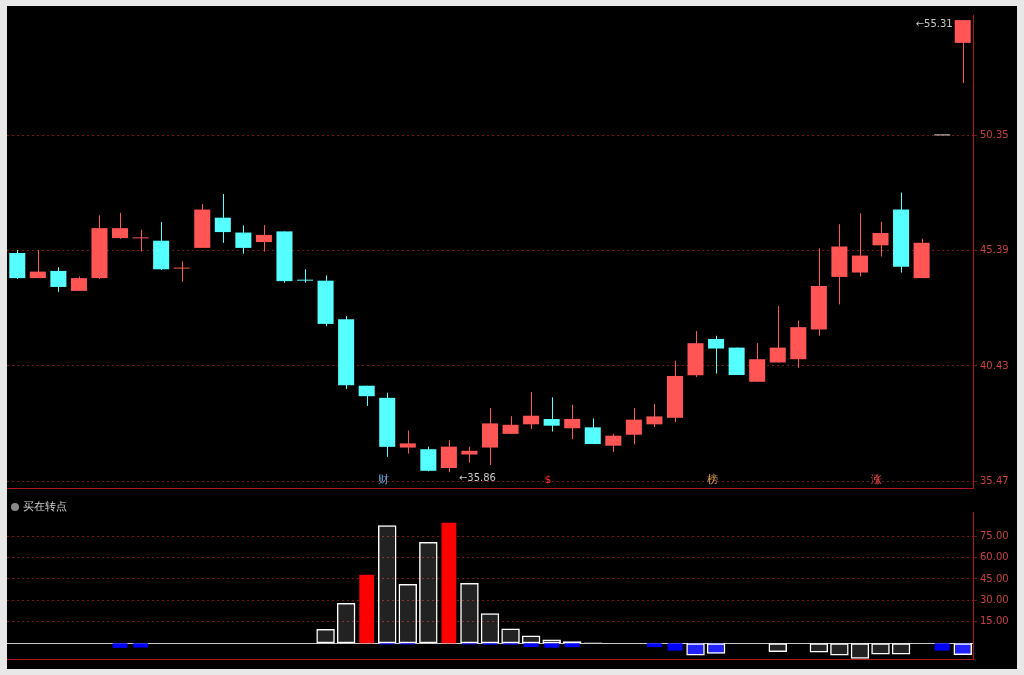  Describe the element at coordinates (712, 479) in the screenshot. I see `annotation: 榜` at that location.